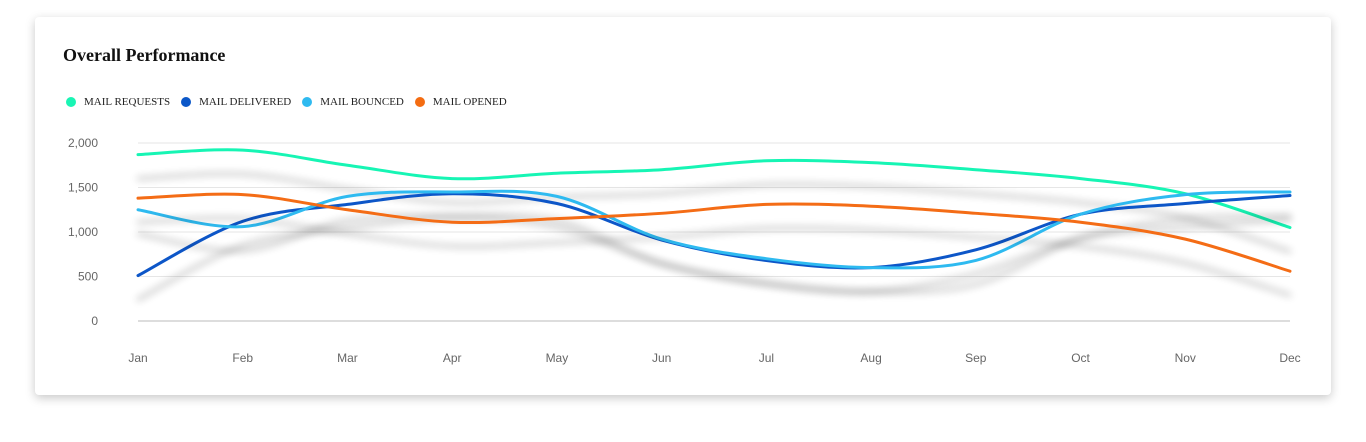 Image resolution: width=1366 pixels, height=442 pixels. I want to click on y-tick-label: 1,500, so click(83, 188).